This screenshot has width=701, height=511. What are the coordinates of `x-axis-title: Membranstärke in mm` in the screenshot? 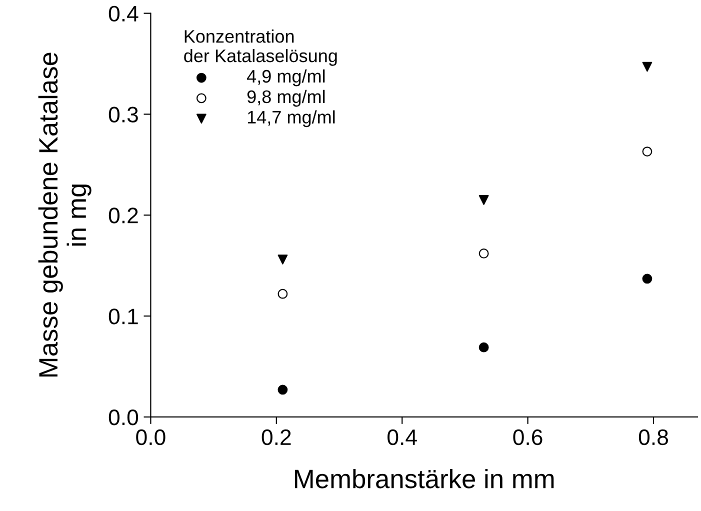 It's located at (424, 478).